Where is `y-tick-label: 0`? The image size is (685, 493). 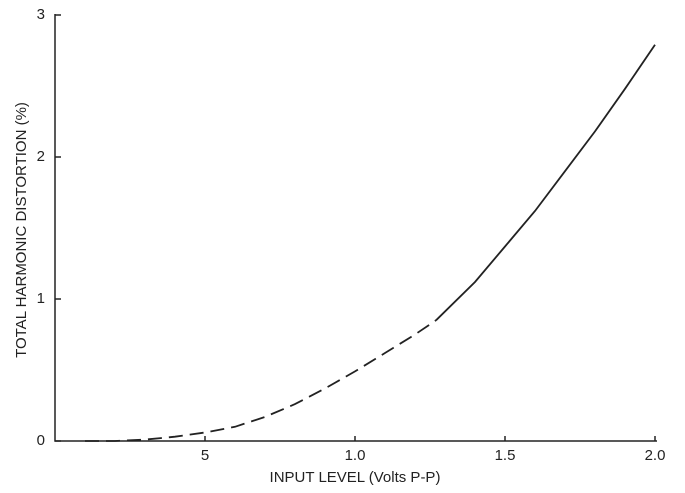
y-tick-label: 0 is located at coordinates (41, 440).